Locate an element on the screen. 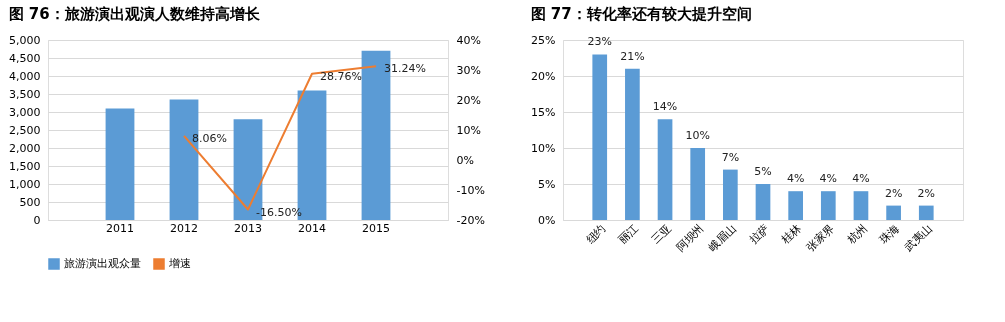  legend-label: 增速 is located at coordinates (179, 263).